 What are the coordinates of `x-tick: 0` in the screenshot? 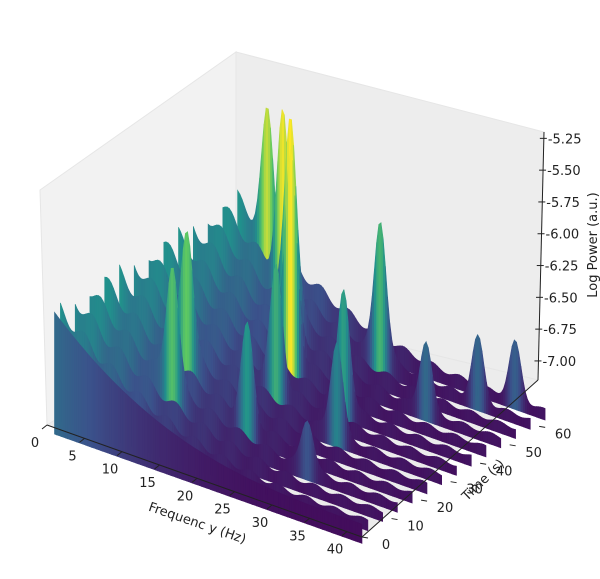 It's located at (39, 437).